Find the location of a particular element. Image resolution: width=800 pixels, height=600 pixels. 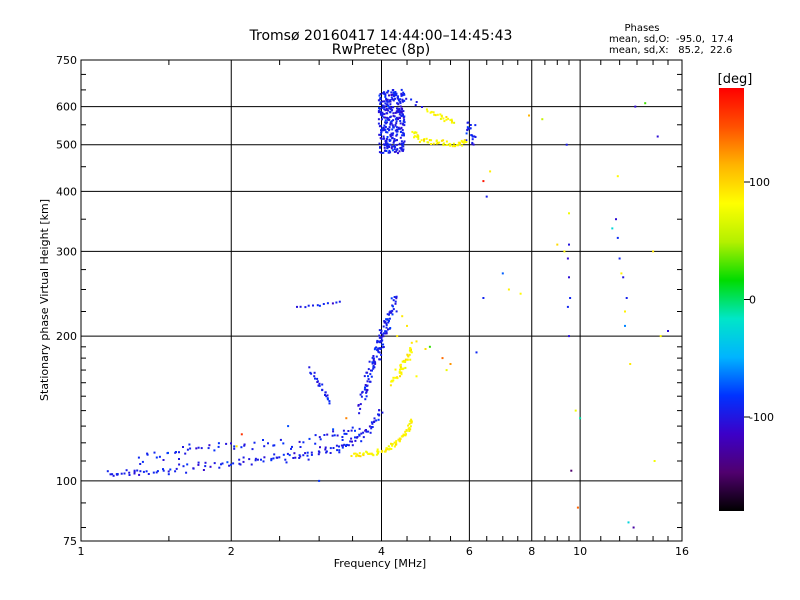

y-tick-label: 100 is located at coordinates (66, 481).